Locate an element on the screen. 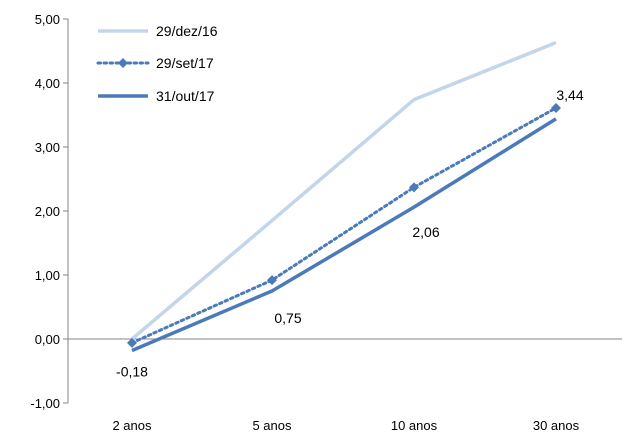 This screenshot has width=624, height=434. data-label: 3,44 is located at coordinates (569, 95).